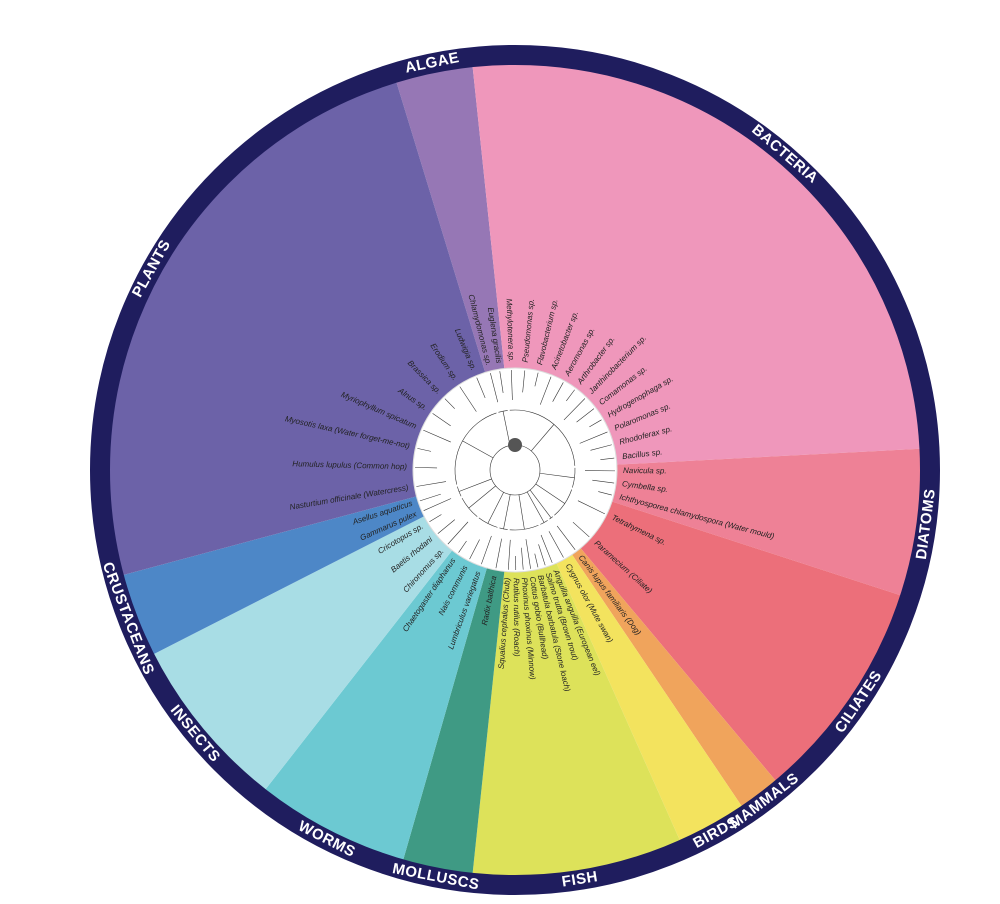 The image size is (1000, 904). What do you see at coordinates (645, 470) in the screenshot?
I see `species-label: Navicula sp.` at bounding box center [645, 470].